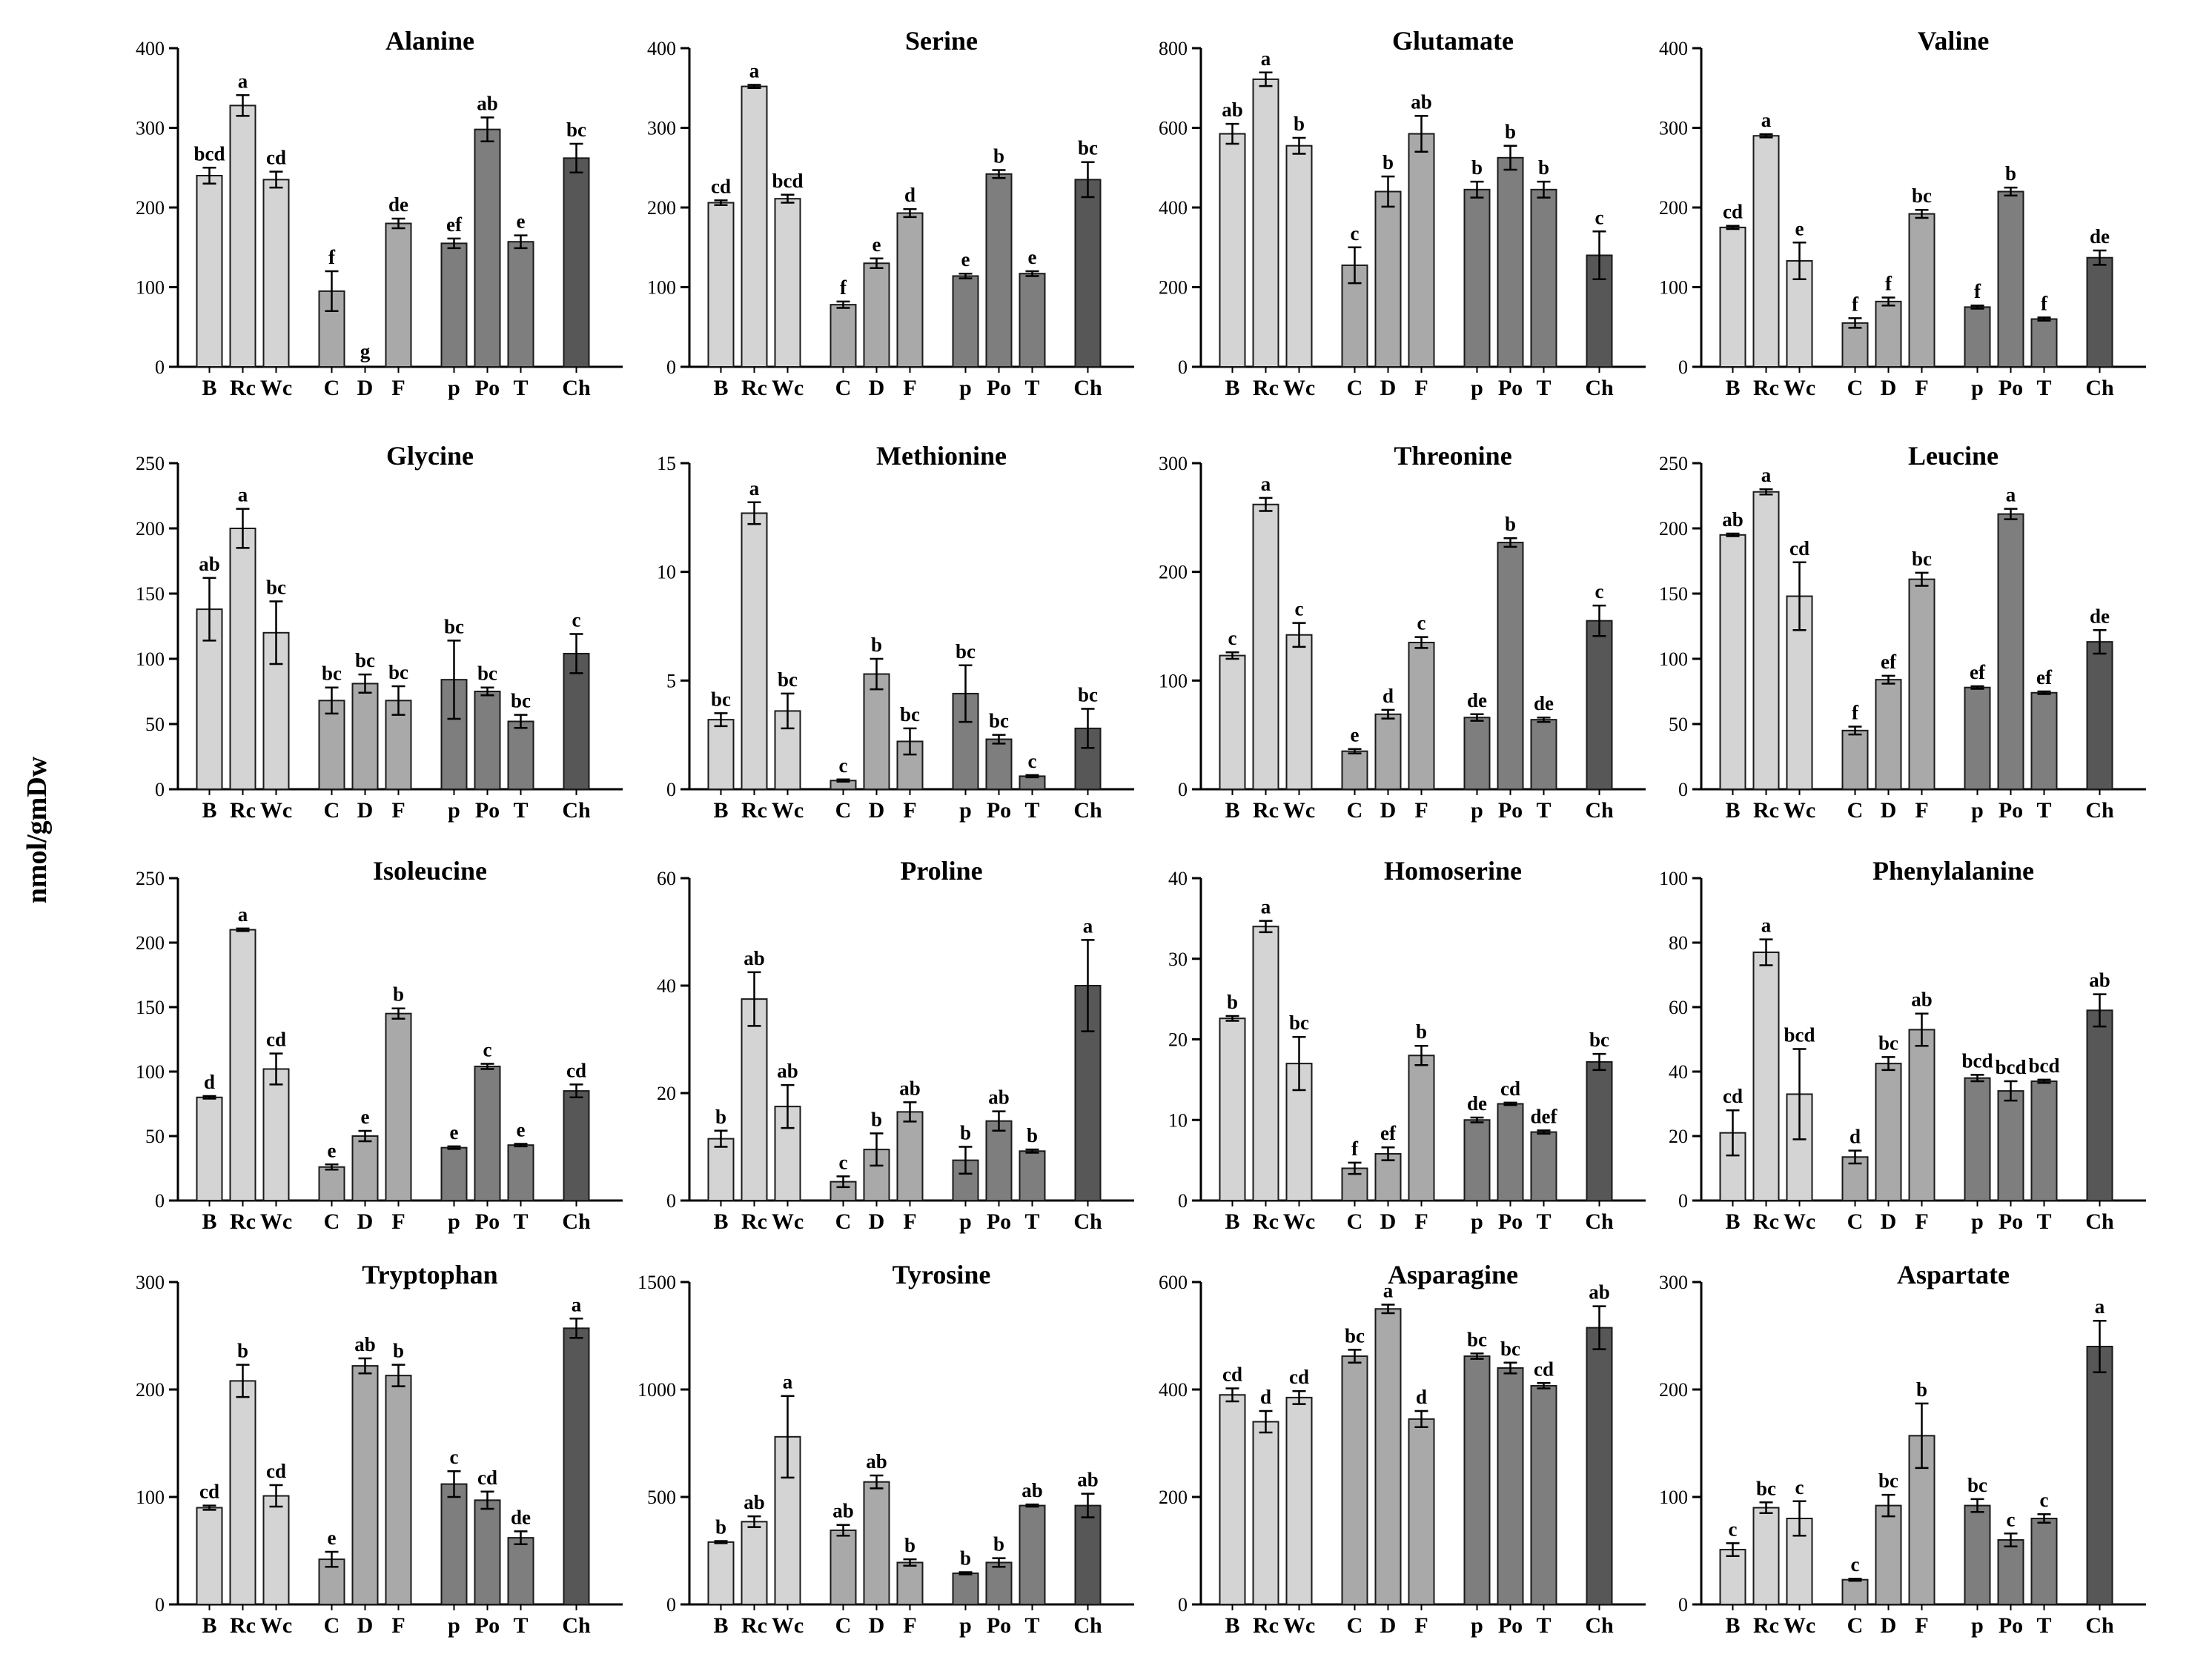 The height and width of the screenshot is (1660, 2212). I want to click on chart-15-category-Po: Po, so click(2011, 1625).